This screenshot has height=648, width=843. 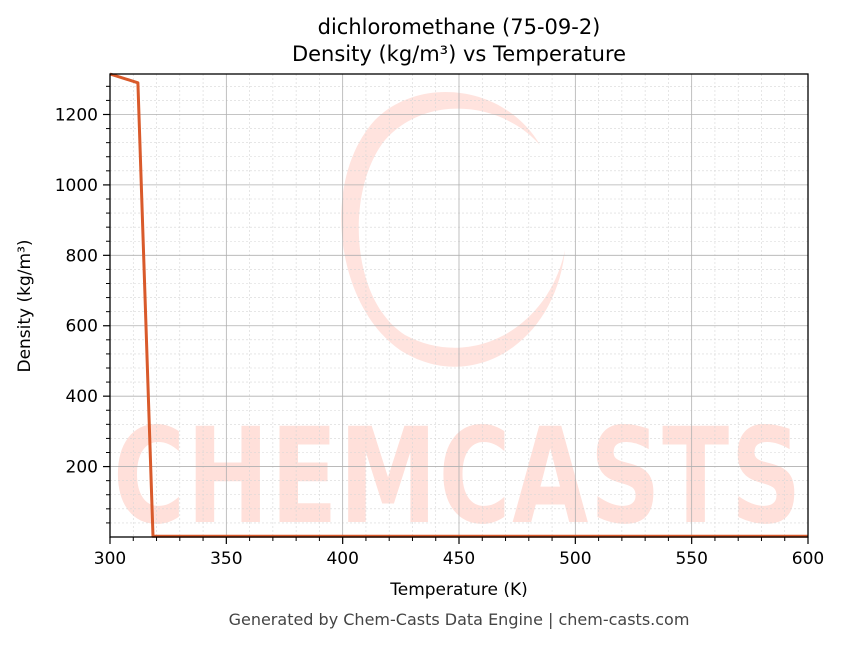 What do you see at coordinates (82, 327) in the screenshot?
I see `y-tick-label: 600` at bounding box center [82, 327].